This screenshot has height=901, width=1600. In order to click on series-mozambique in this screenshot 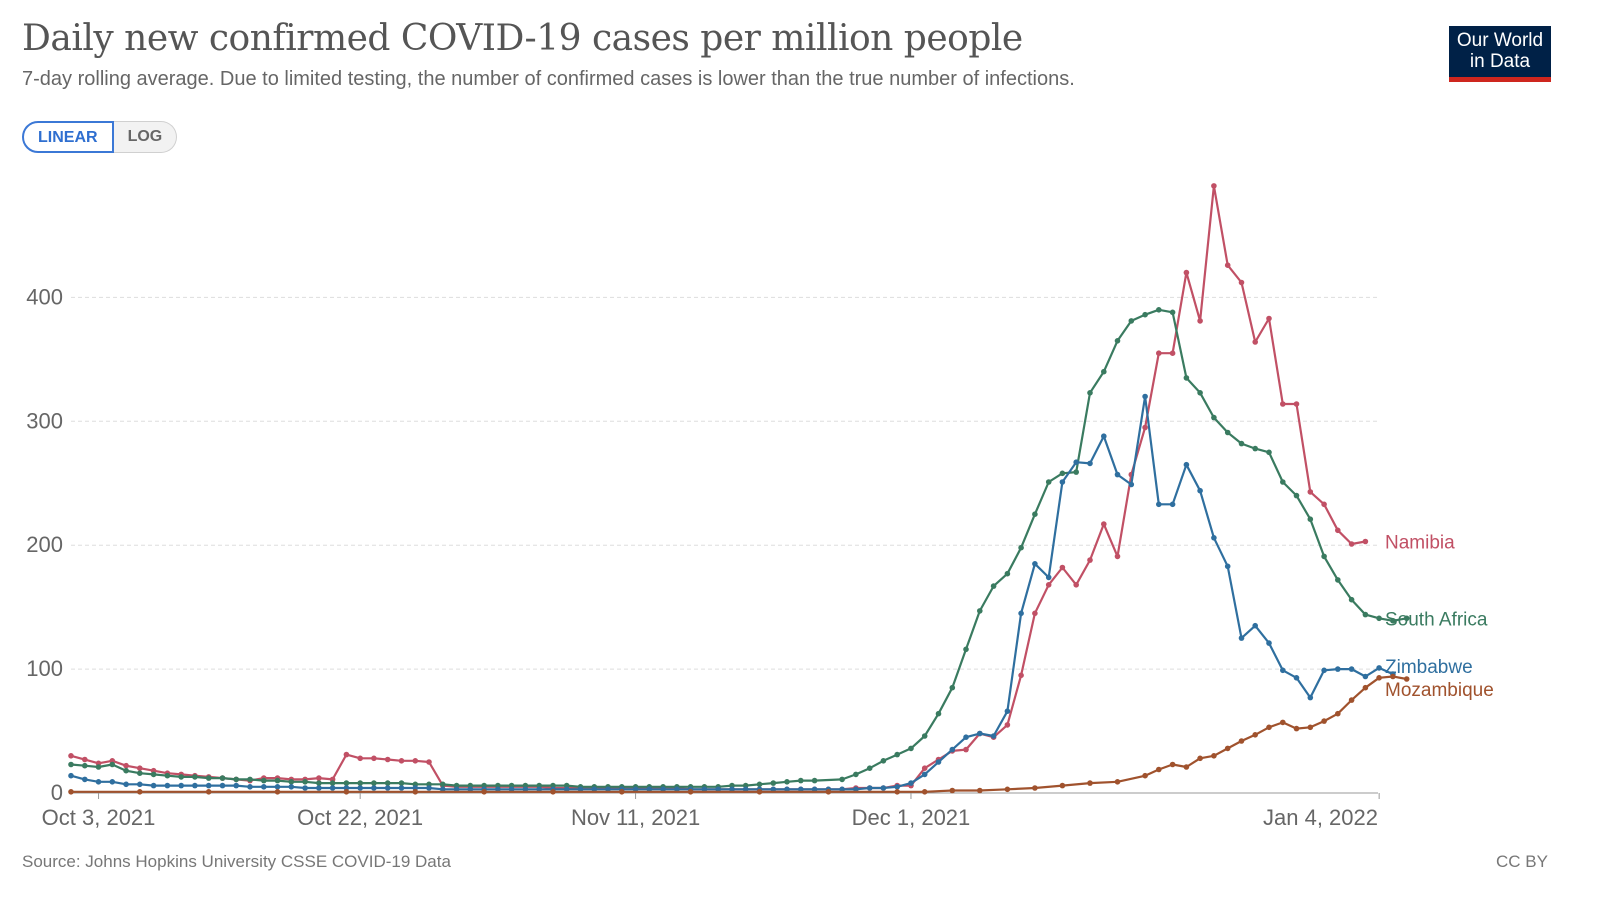, I will do `click(739, 734)`.